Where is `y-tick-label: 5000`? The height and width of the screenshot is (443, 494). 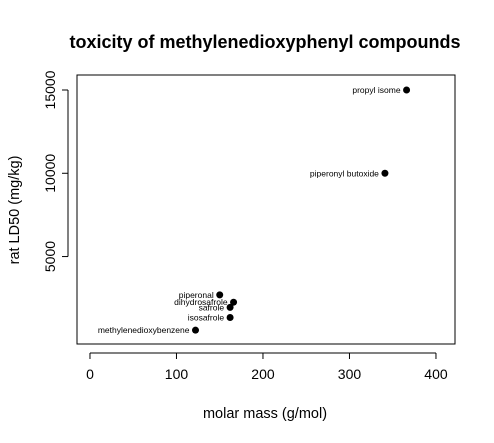 y-tick-label: 5000 is located at coordinates (50, 256).